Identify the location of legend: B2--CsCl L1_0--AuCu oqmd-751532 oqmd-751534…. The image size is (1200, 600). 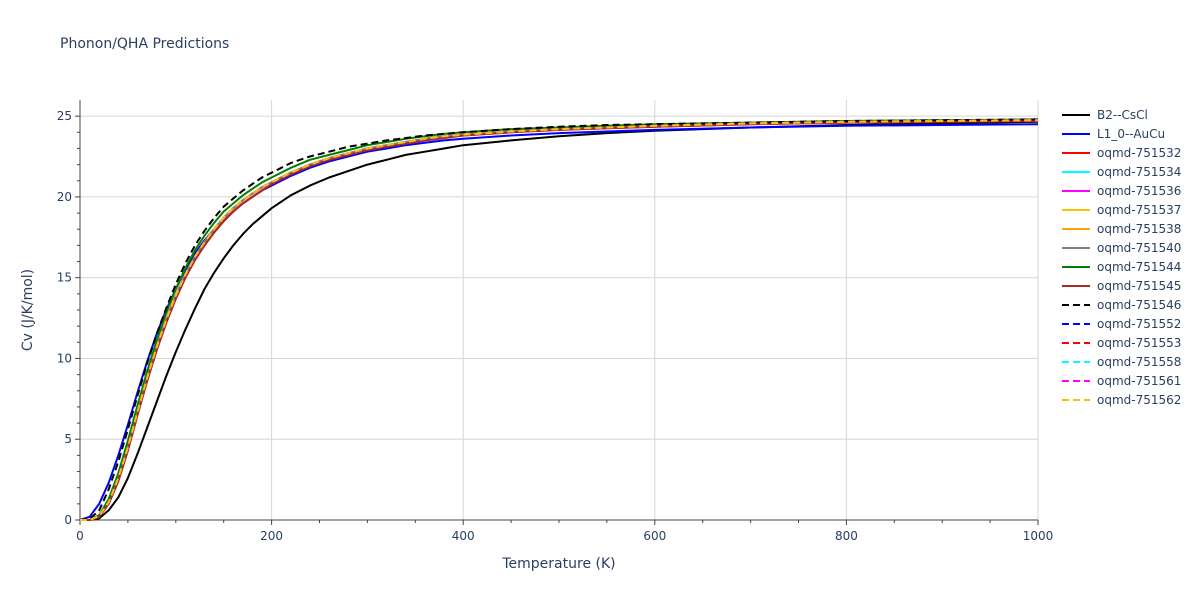
(1121, 257).